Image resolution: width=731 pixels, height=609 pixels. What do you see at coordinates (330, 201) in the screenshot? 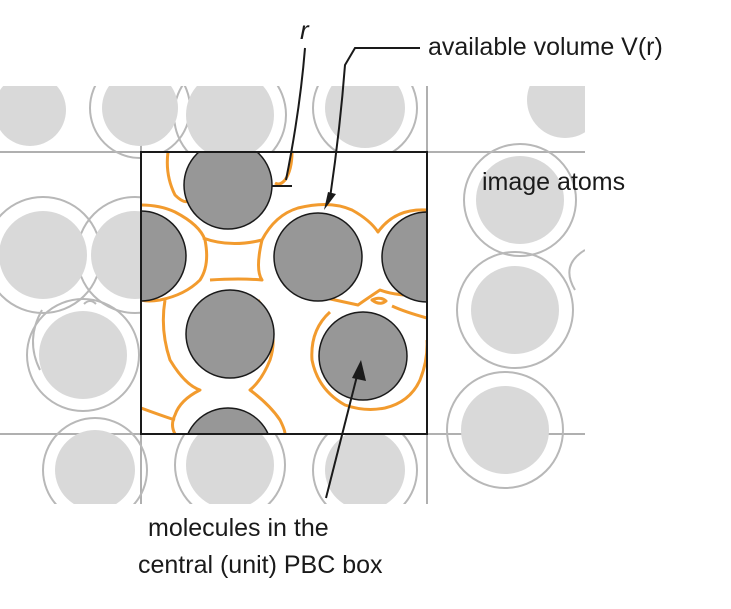
I see `volume-arrowhead` at bounding box center [330, 201].